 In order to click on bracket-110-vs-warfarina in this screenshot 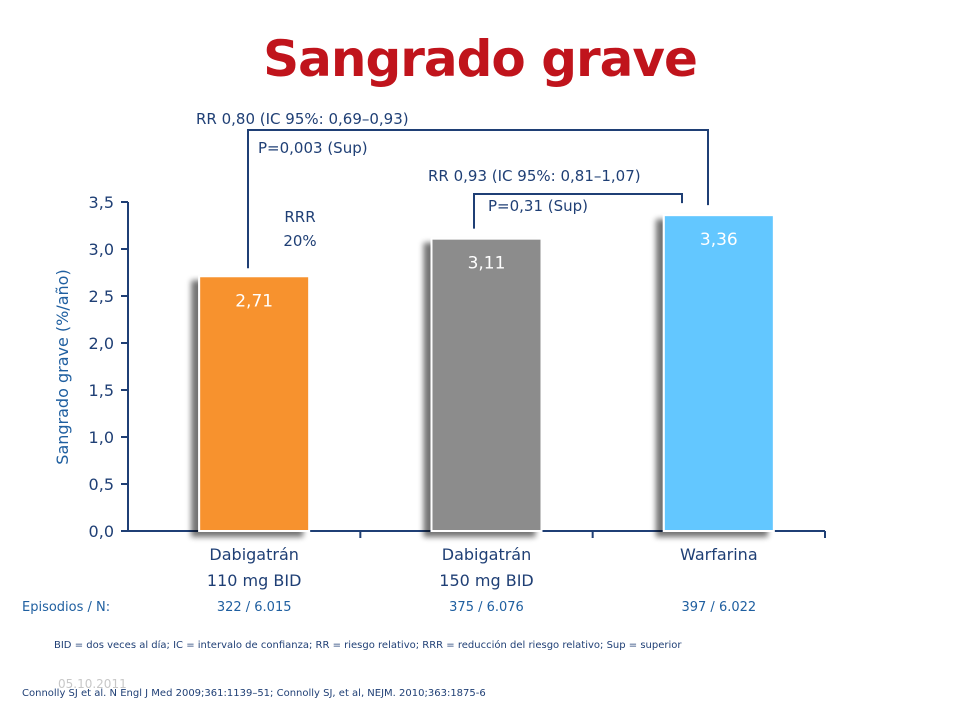, I will do `click(478, 199)`.